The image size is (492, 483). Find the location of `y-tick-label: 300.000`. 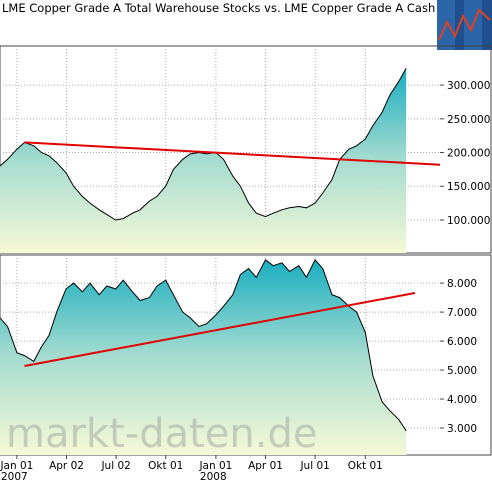

y-tick-label: 300.000 is located at coordinates (468, 86).